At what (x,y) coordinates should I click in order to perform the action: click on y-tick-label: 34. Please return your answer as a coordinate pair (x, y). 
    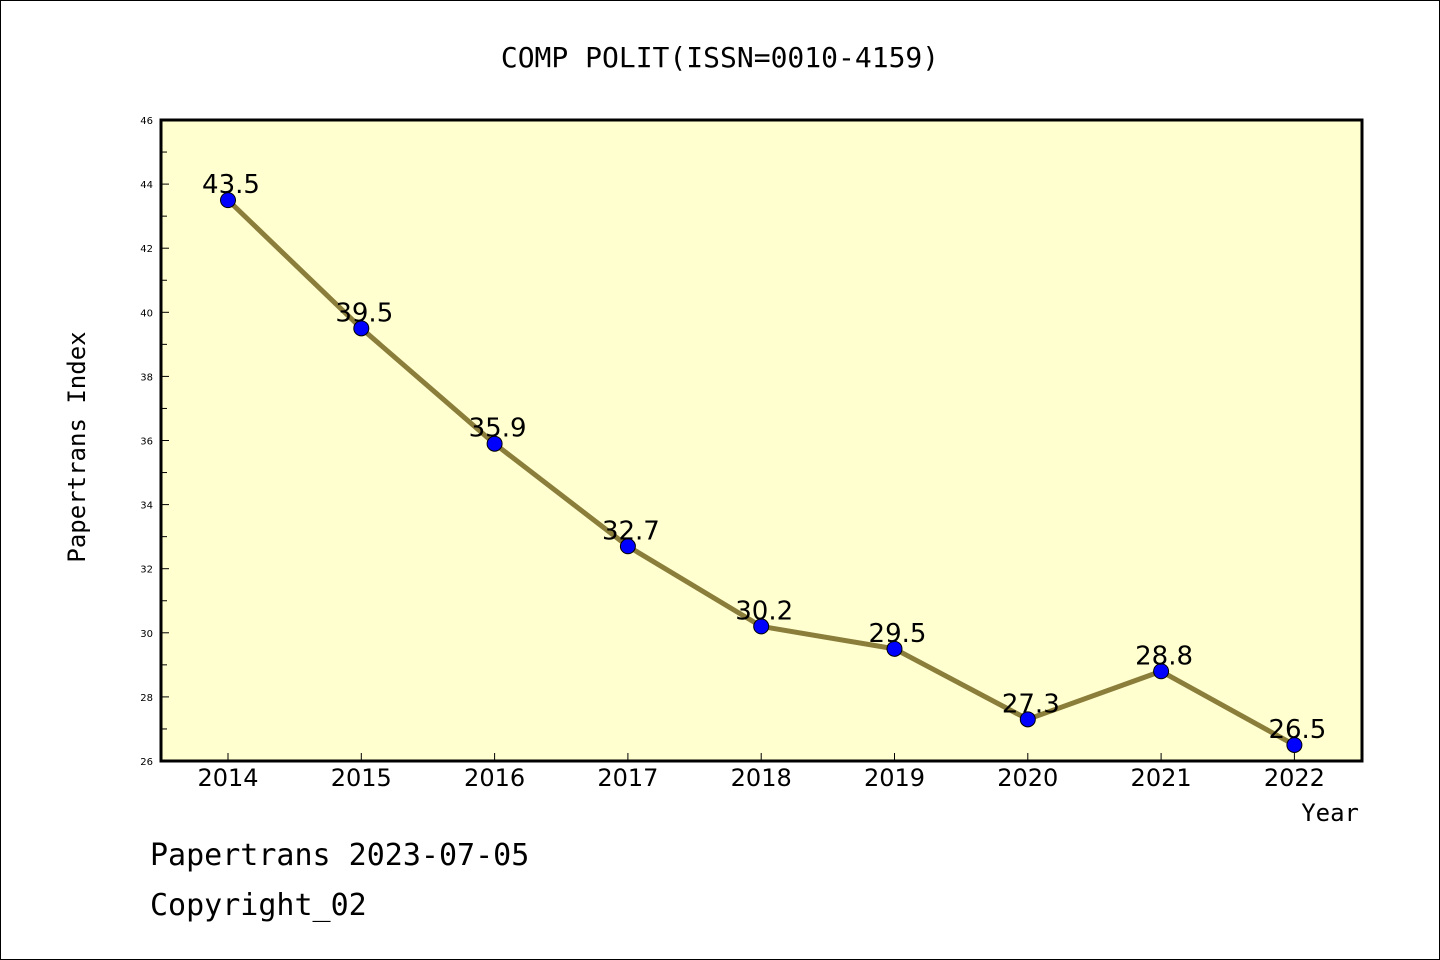
    Looking at the image, I should click on (146, 506).